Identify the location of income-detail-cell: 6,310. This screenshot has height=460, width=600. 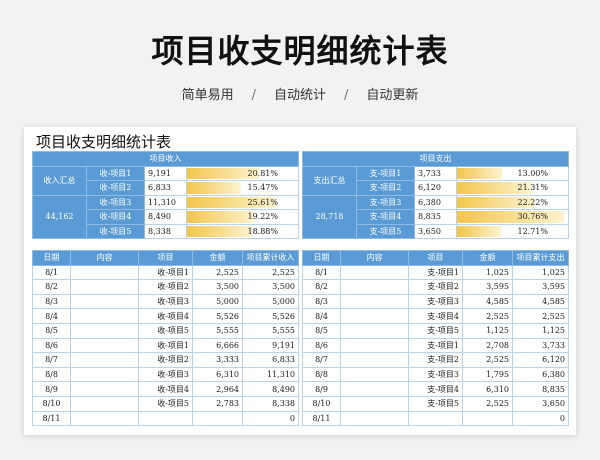
(217, 374).